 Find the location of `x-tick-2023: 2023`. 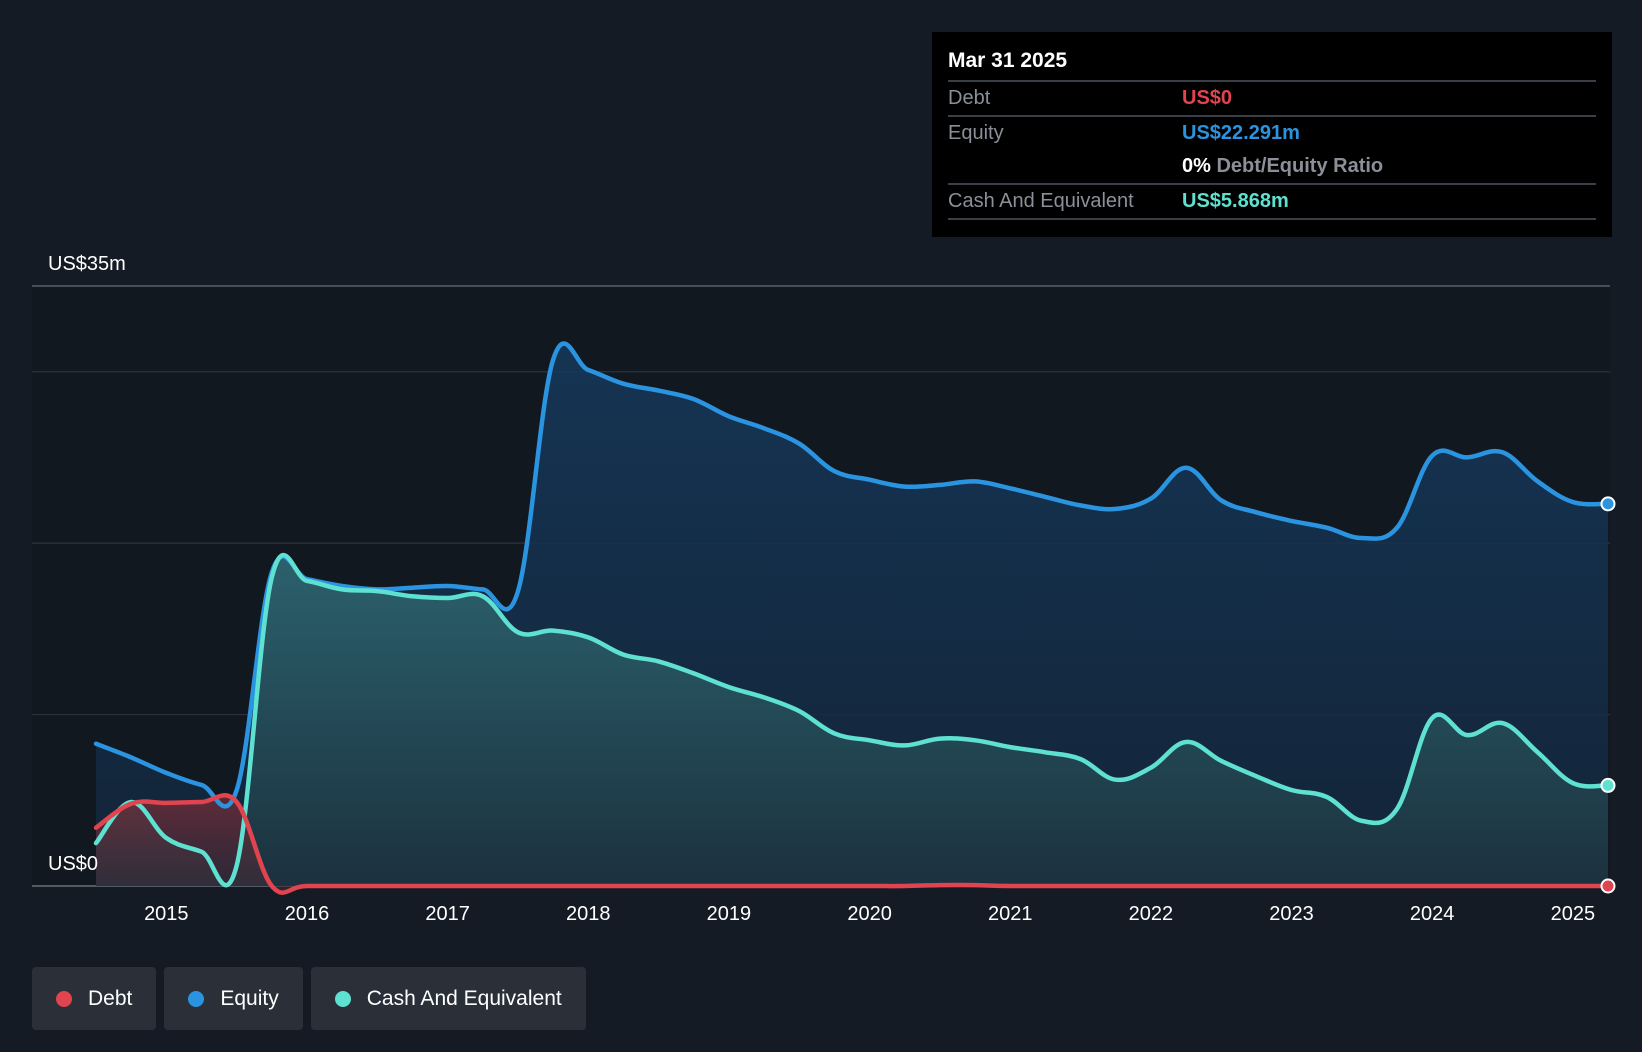

x-tick-2023: 2023 is located at coordinates (1291, 914).